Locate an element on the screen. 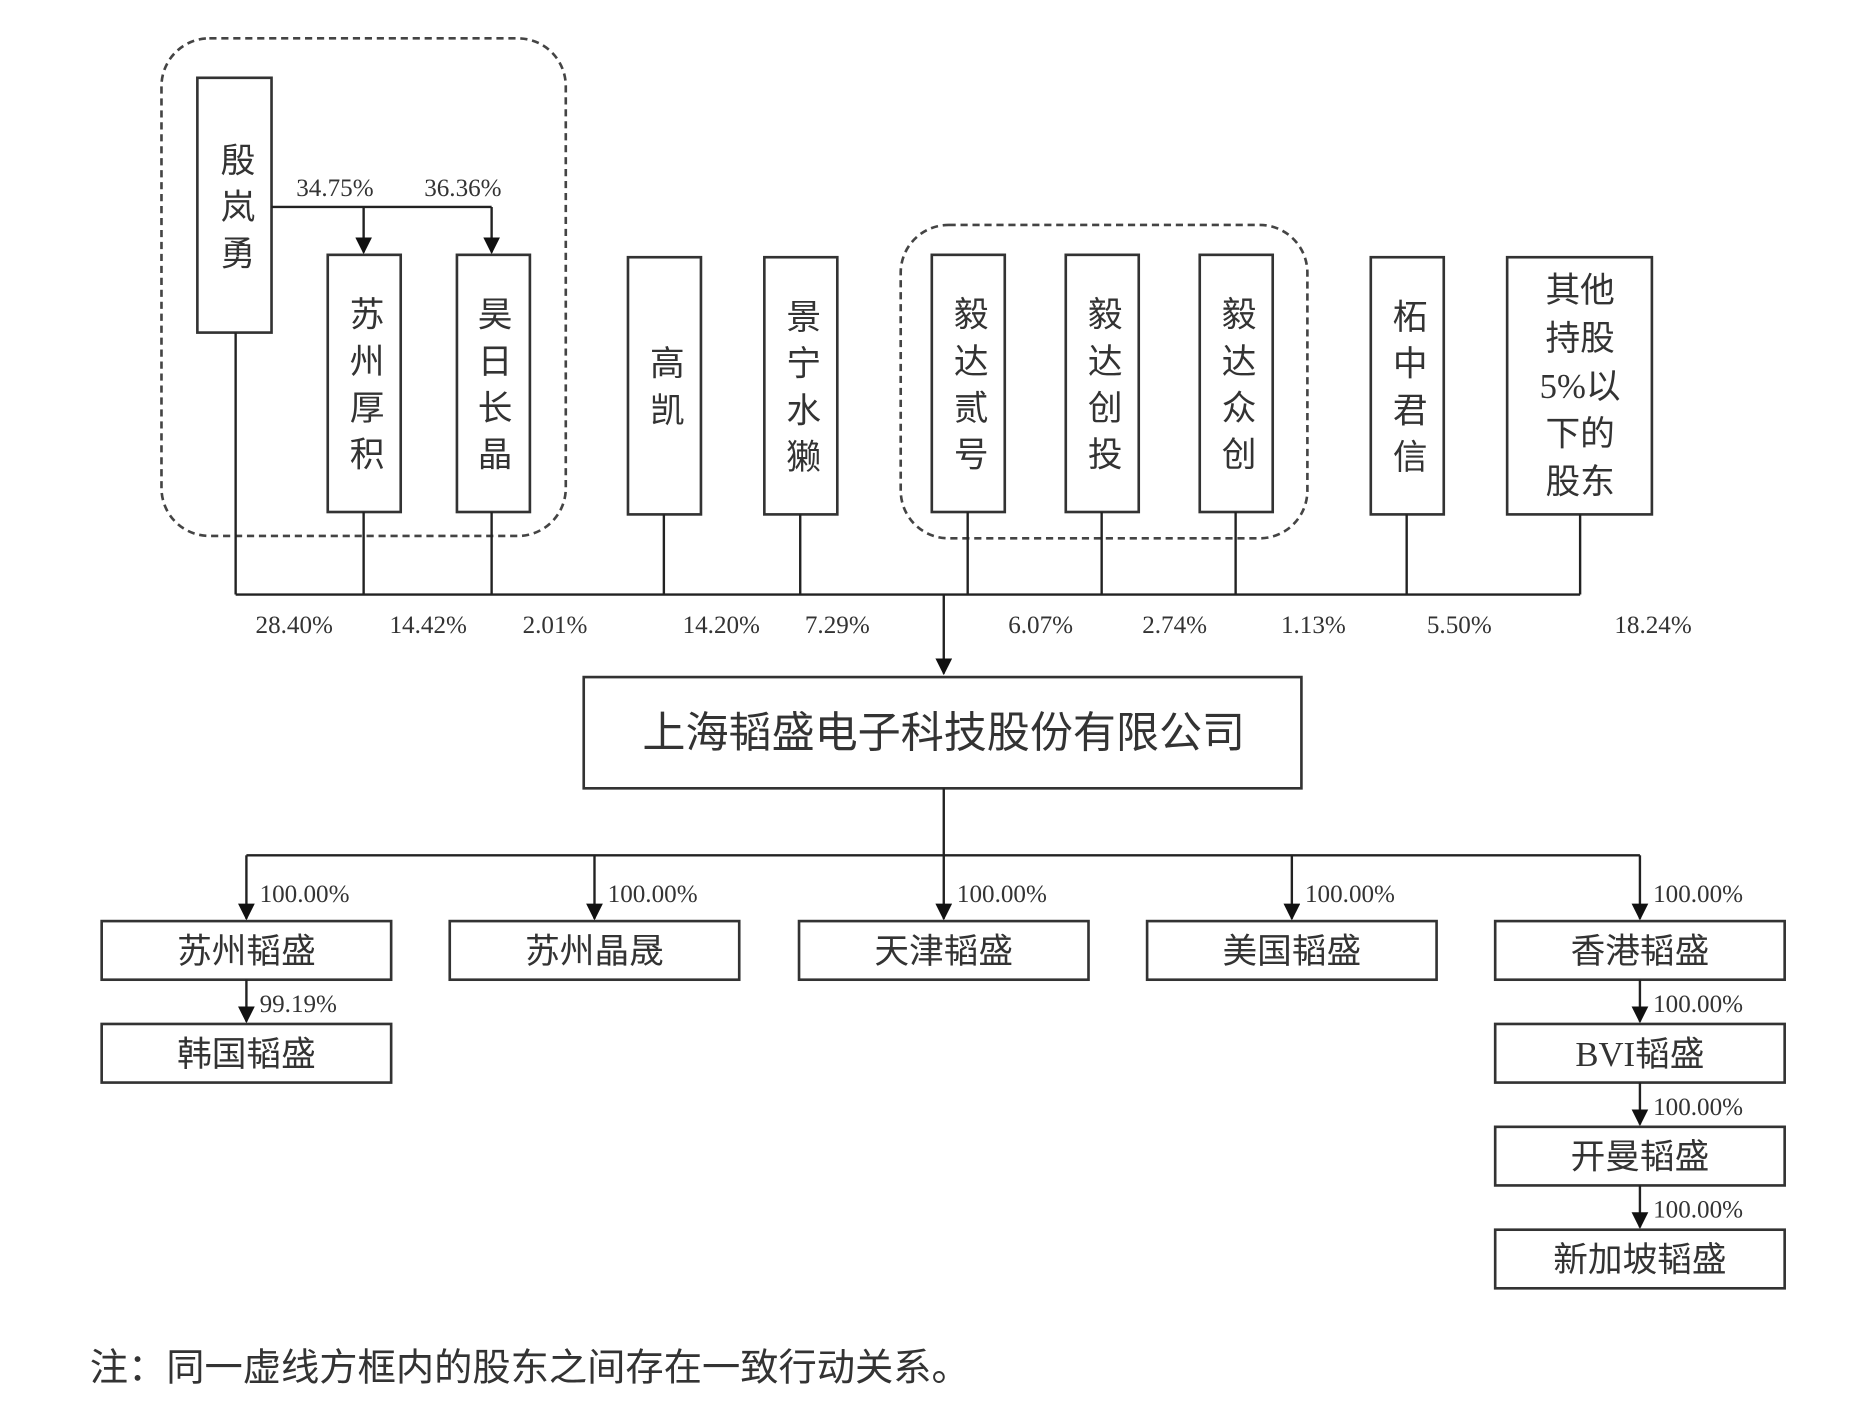 The height and width of the screenshot is (1402, 1866). shareholder-stake-pct: 18.24% is located at coordinates (1652, 625).